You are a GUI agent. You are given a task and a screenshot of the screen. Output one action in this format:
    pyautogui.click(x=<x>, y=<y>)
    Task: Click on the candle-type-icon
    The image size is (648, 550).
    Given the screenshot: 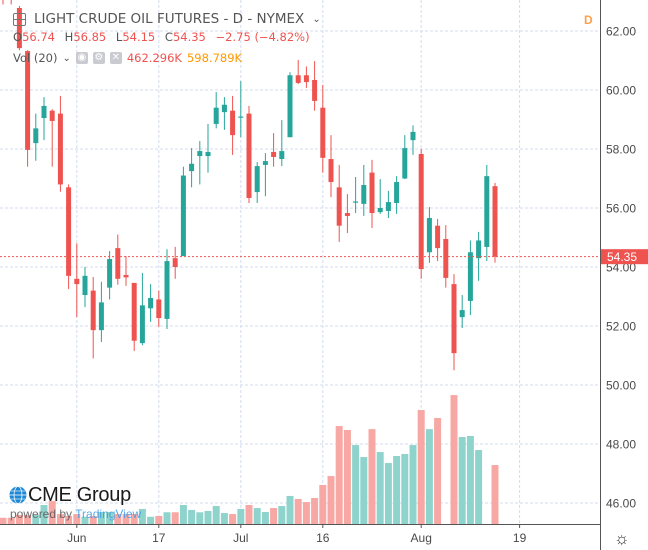 What is the action you would take?
    pyautogui.click(x=19, y=19)
    